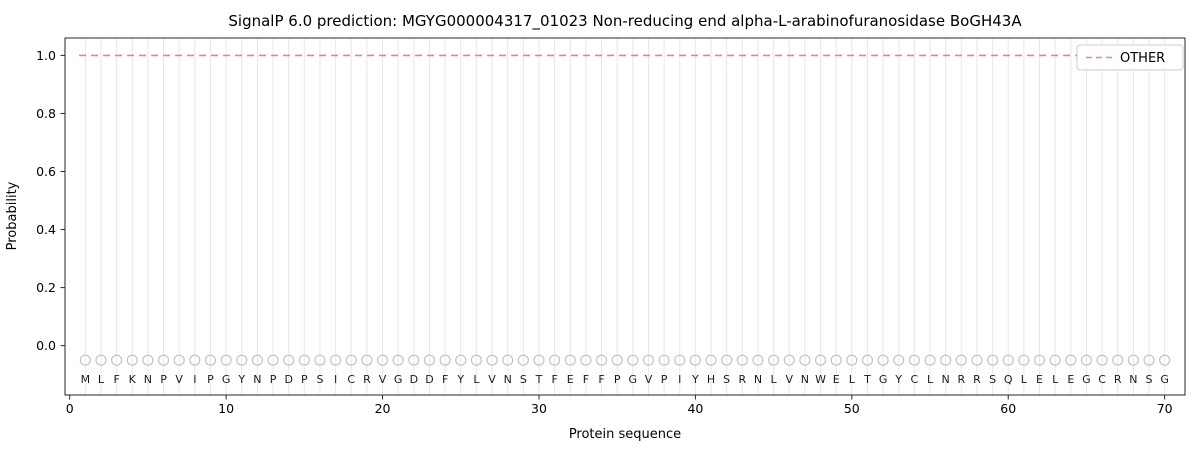 The height and width of the screenshot is (450, 1200). What do you see at coordinates (852, 408) in the screenshot?
I see `x-tick-label: 50` at bounding box center [852, 408].